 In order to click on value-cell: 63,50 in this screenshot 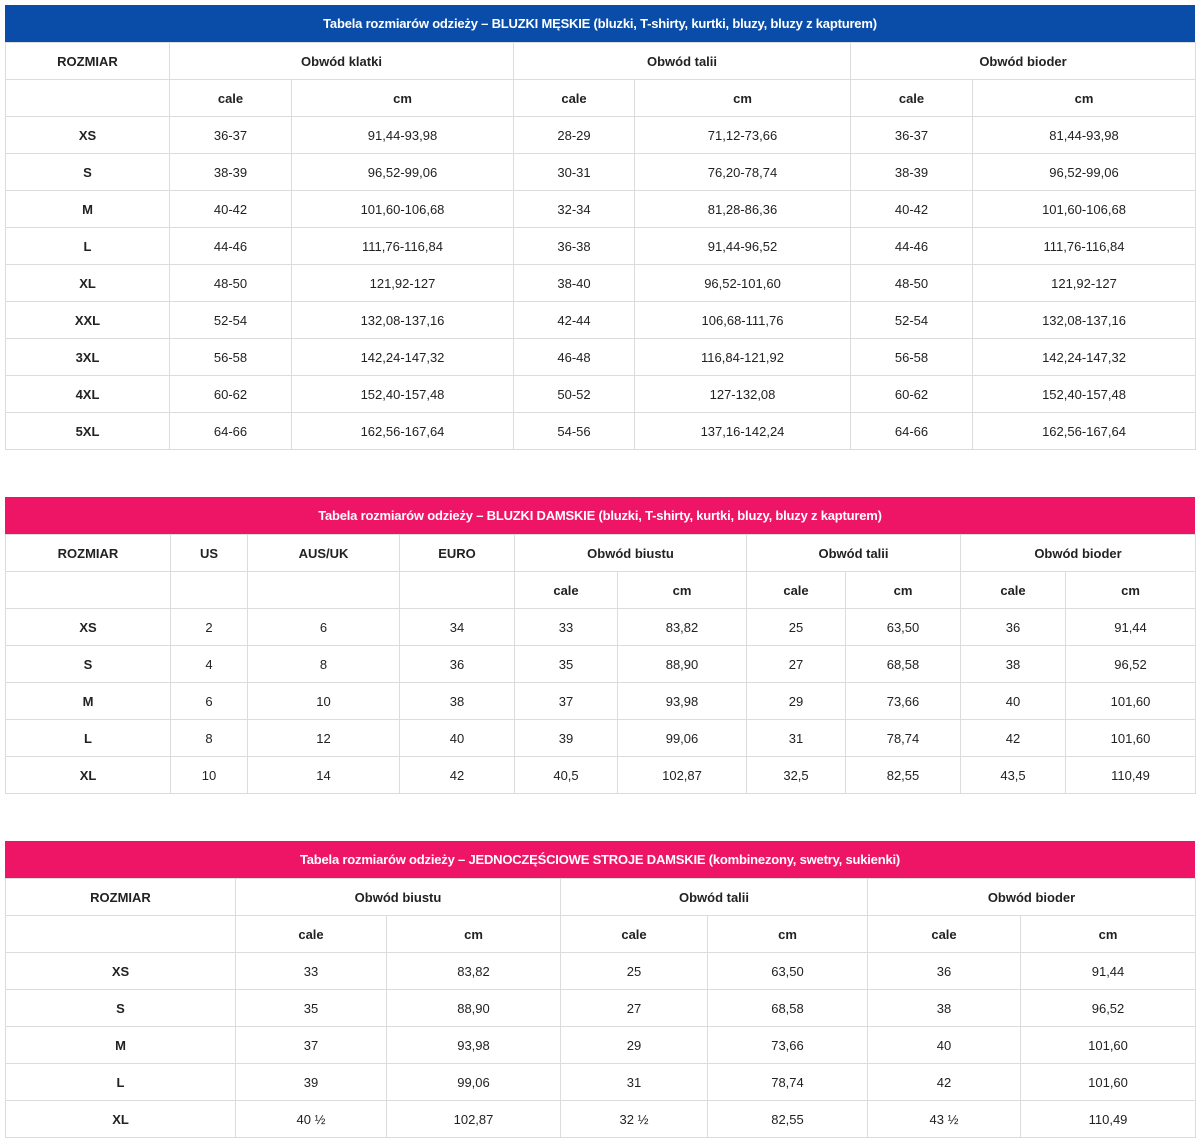, I will do `click(787, 971)`.